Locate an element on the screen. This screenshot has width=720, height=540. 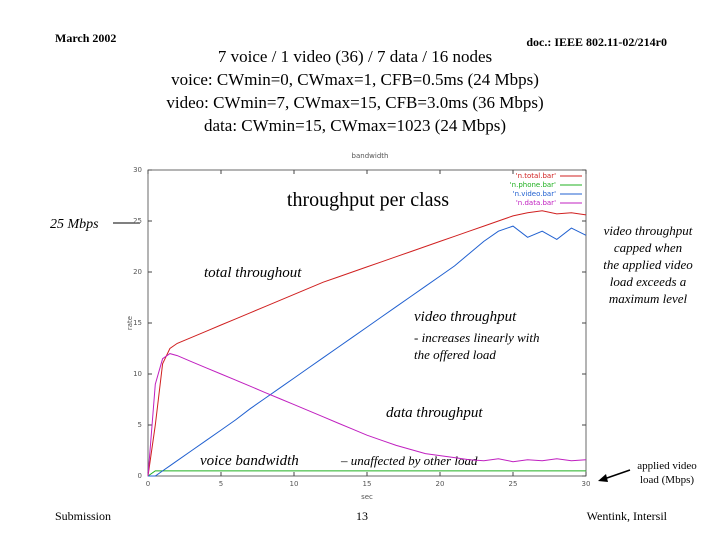
annotation: voice bandwidth is located at coordinates (249, 461).